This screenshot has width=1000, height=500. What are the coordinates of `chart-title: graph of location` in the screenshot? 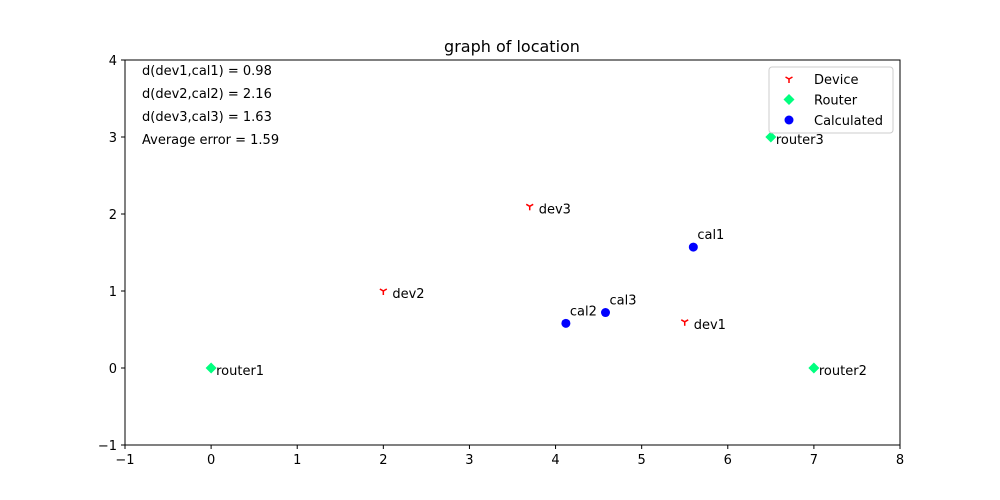 It's located at (512, 46).